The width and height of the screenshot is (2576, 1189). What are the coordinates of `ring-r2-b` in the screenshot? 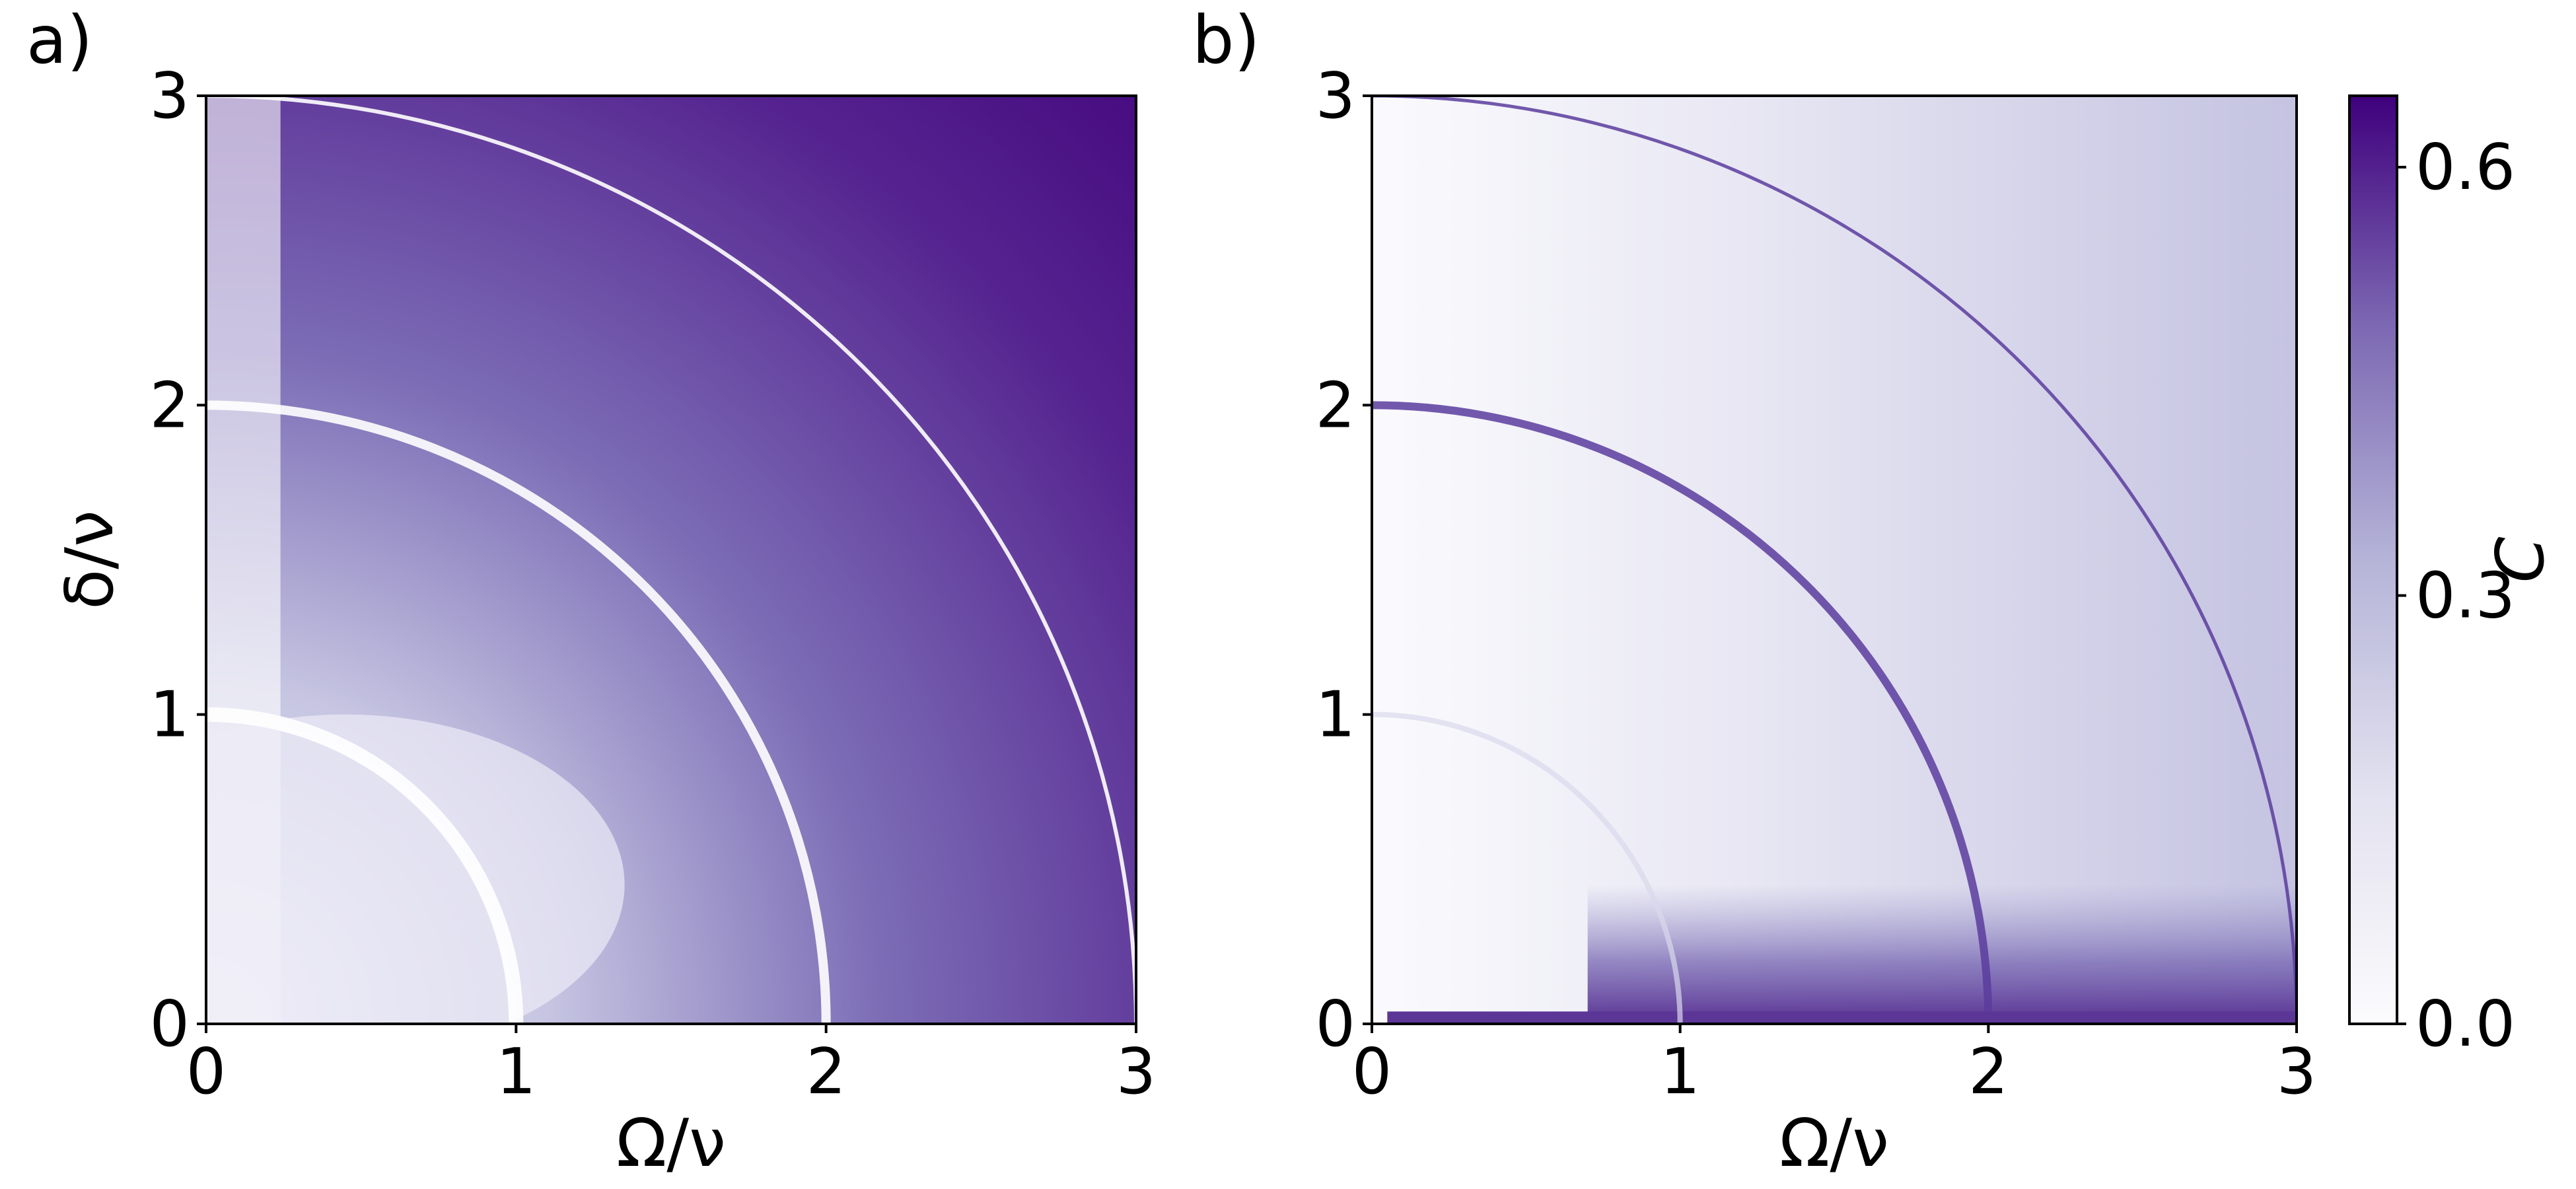 It's located at (1682, 712).